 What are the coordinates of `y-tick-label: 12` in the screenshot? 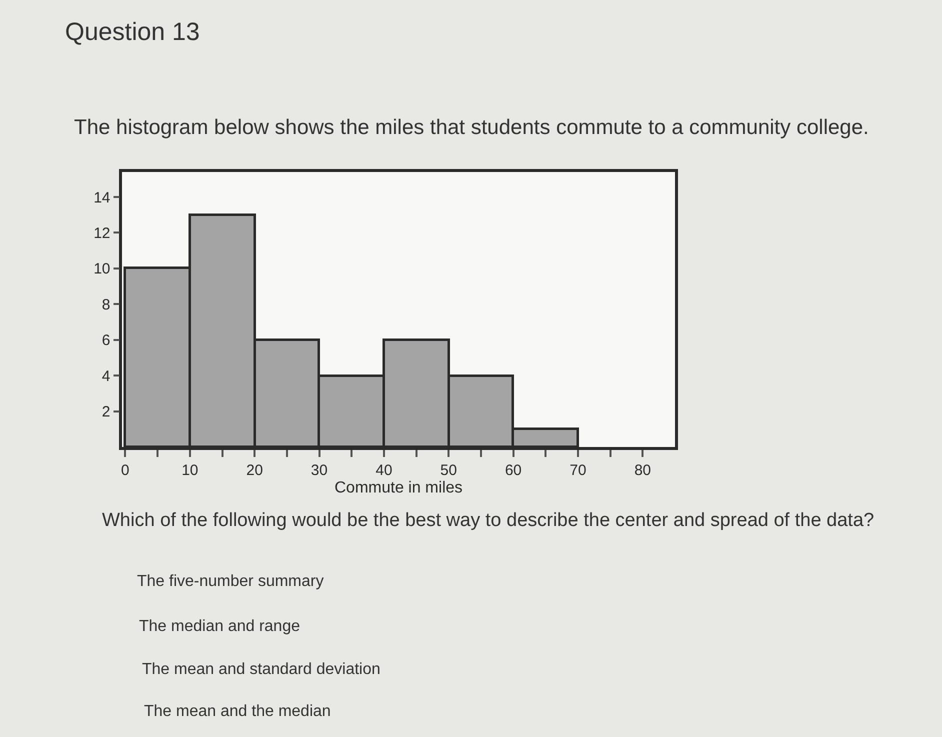 It's located at (102, 233).